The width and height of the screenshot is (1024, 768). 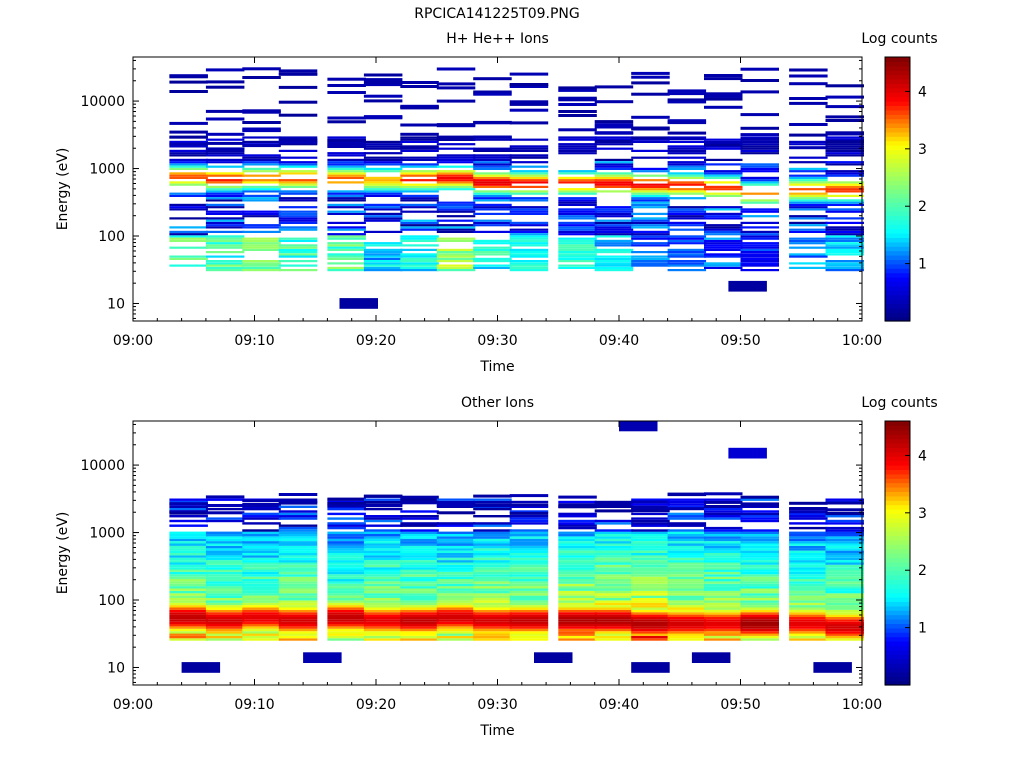 I want to click on y-axis-label: Energy (eV), so click(x=63, y=189).